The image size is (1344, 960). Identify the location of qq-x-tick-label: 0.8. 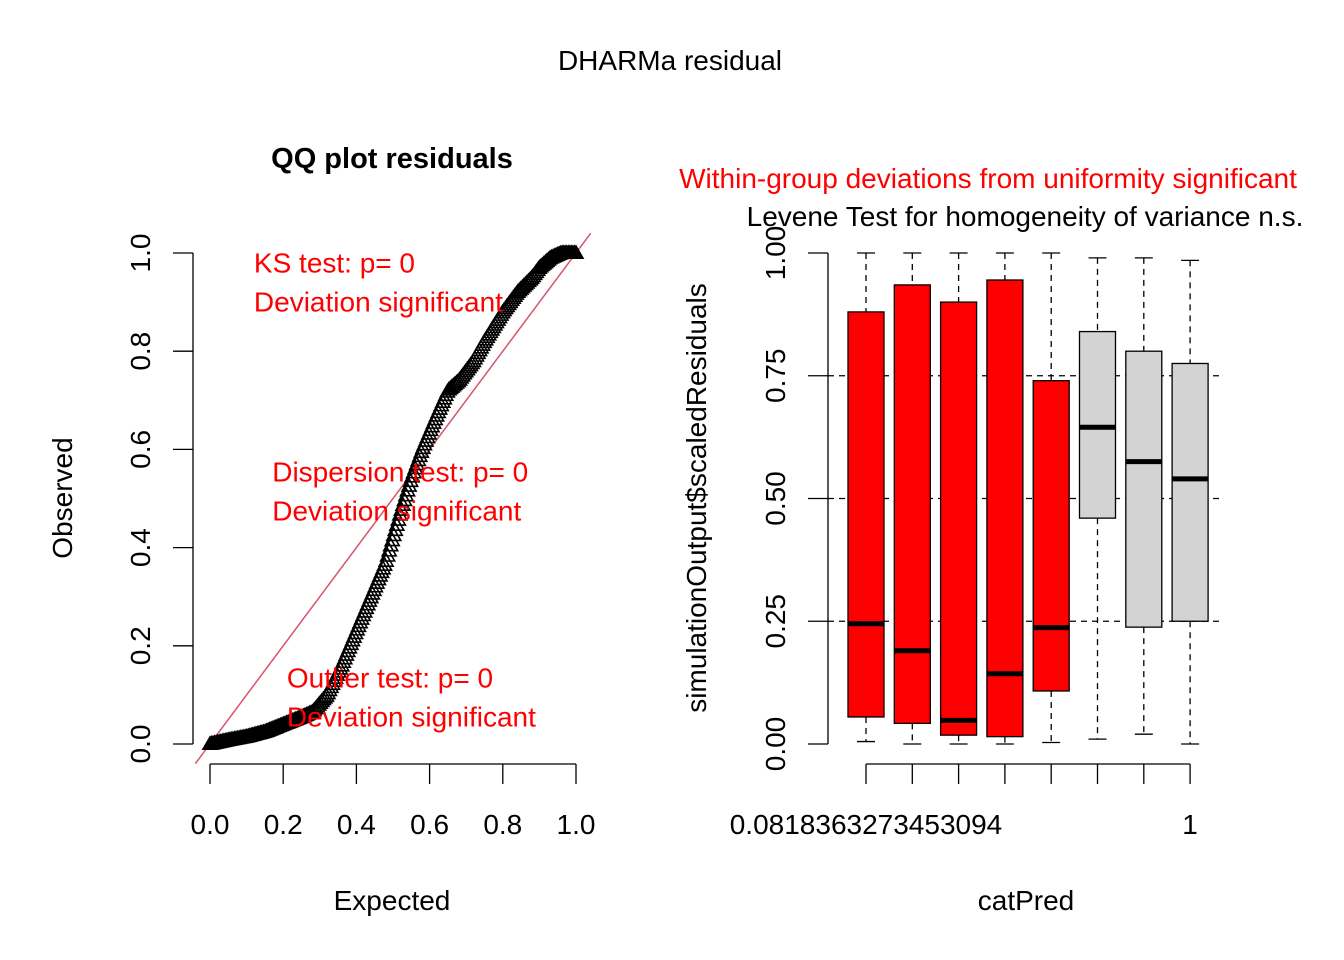
(502, 824).